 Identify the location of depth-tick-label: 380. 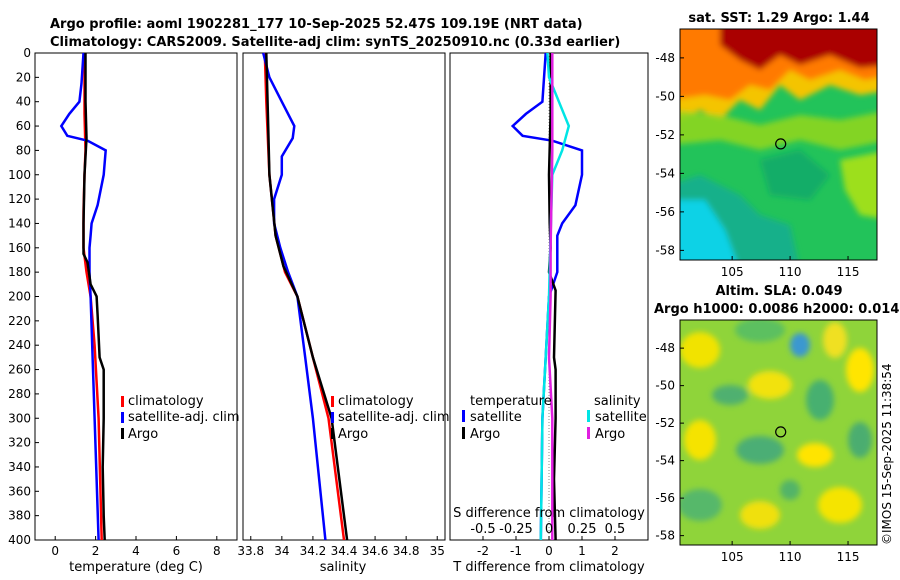
(19, 516).